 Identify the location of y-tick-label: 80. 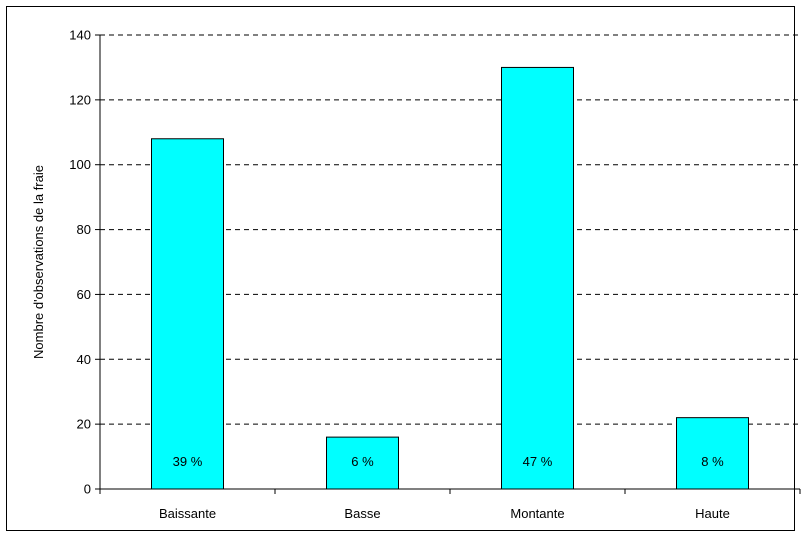
(84, 229).